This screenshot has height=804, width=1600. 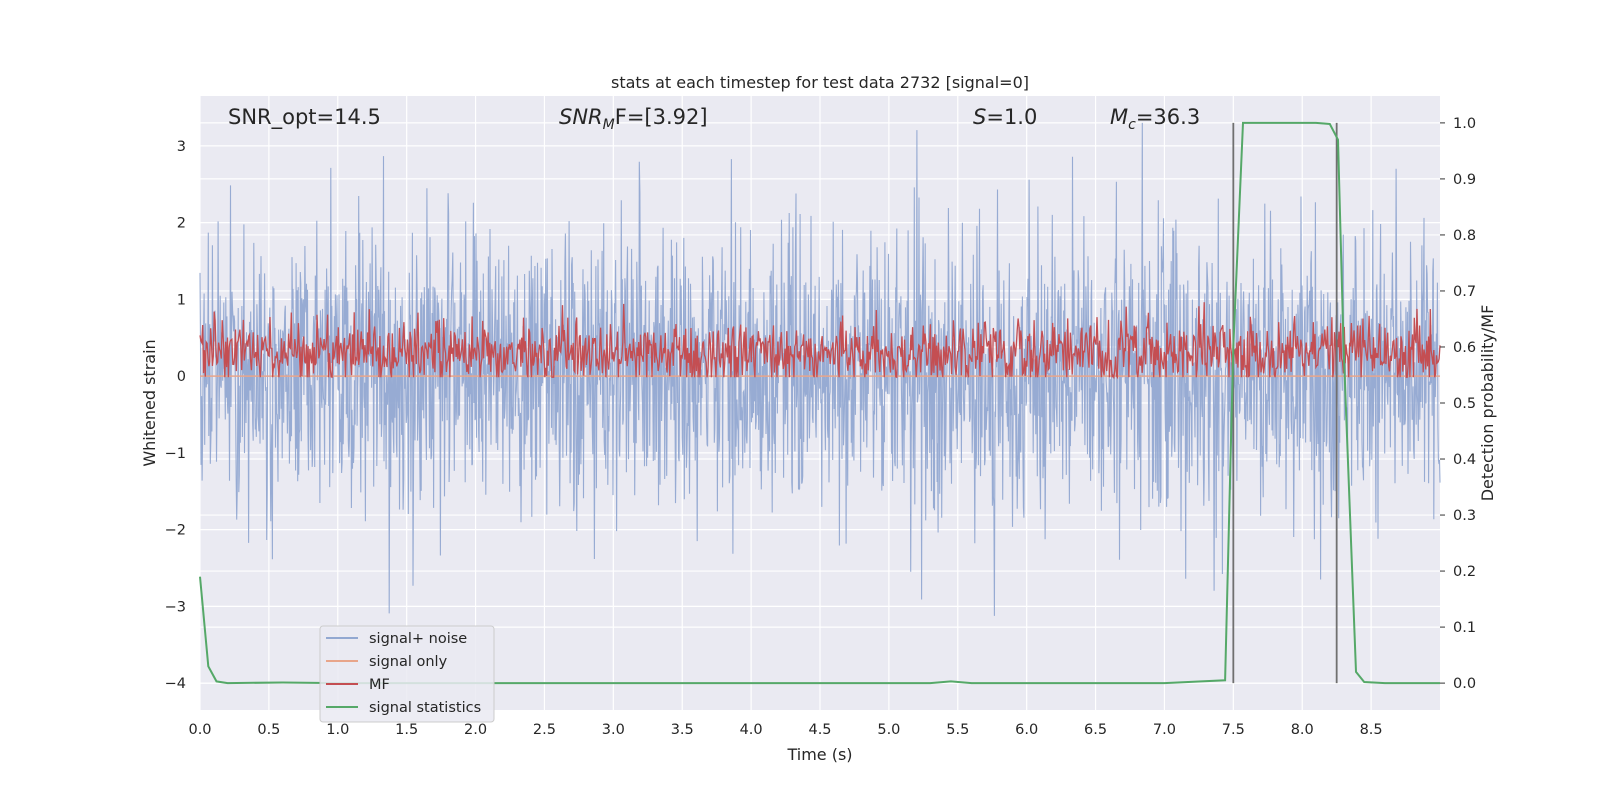 I want to click on snr-mf-main: SNR, so click(x=581, y=117).